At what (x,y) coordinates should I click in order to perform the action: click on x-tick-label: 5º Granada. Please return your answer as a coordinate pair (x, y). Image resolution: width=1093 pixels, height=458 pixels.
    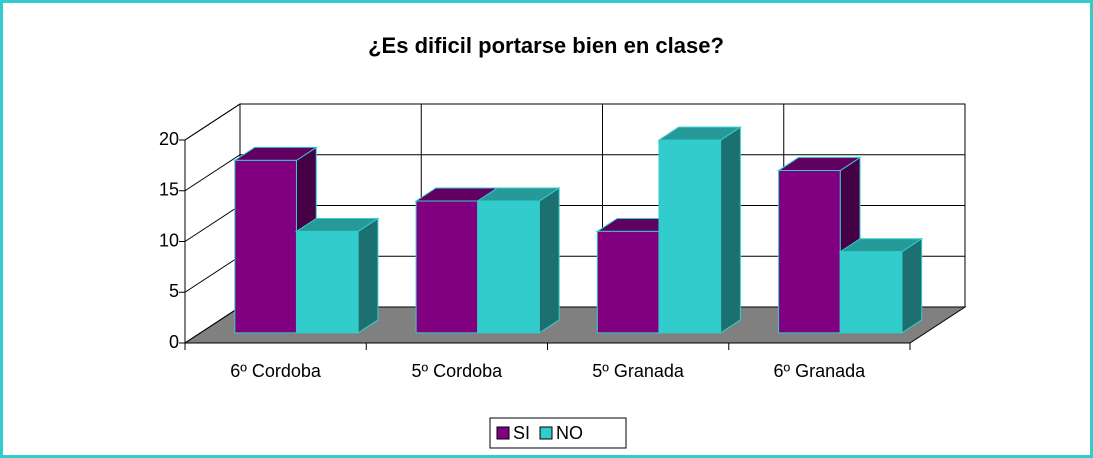
    Looking at the image, I should click on (638, 371).